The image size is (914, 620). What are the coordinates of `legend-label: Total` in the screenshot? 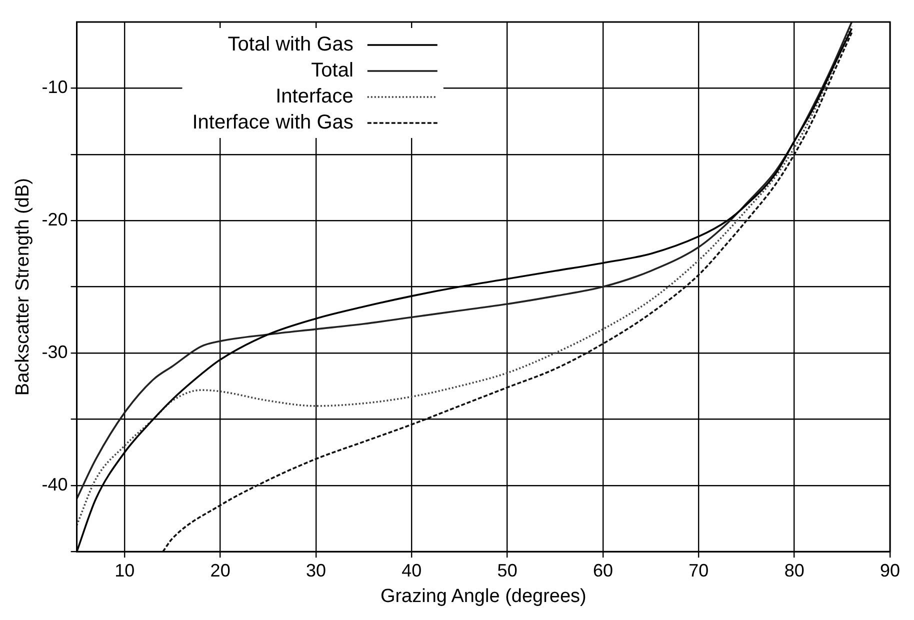 It's located at (332, 71).